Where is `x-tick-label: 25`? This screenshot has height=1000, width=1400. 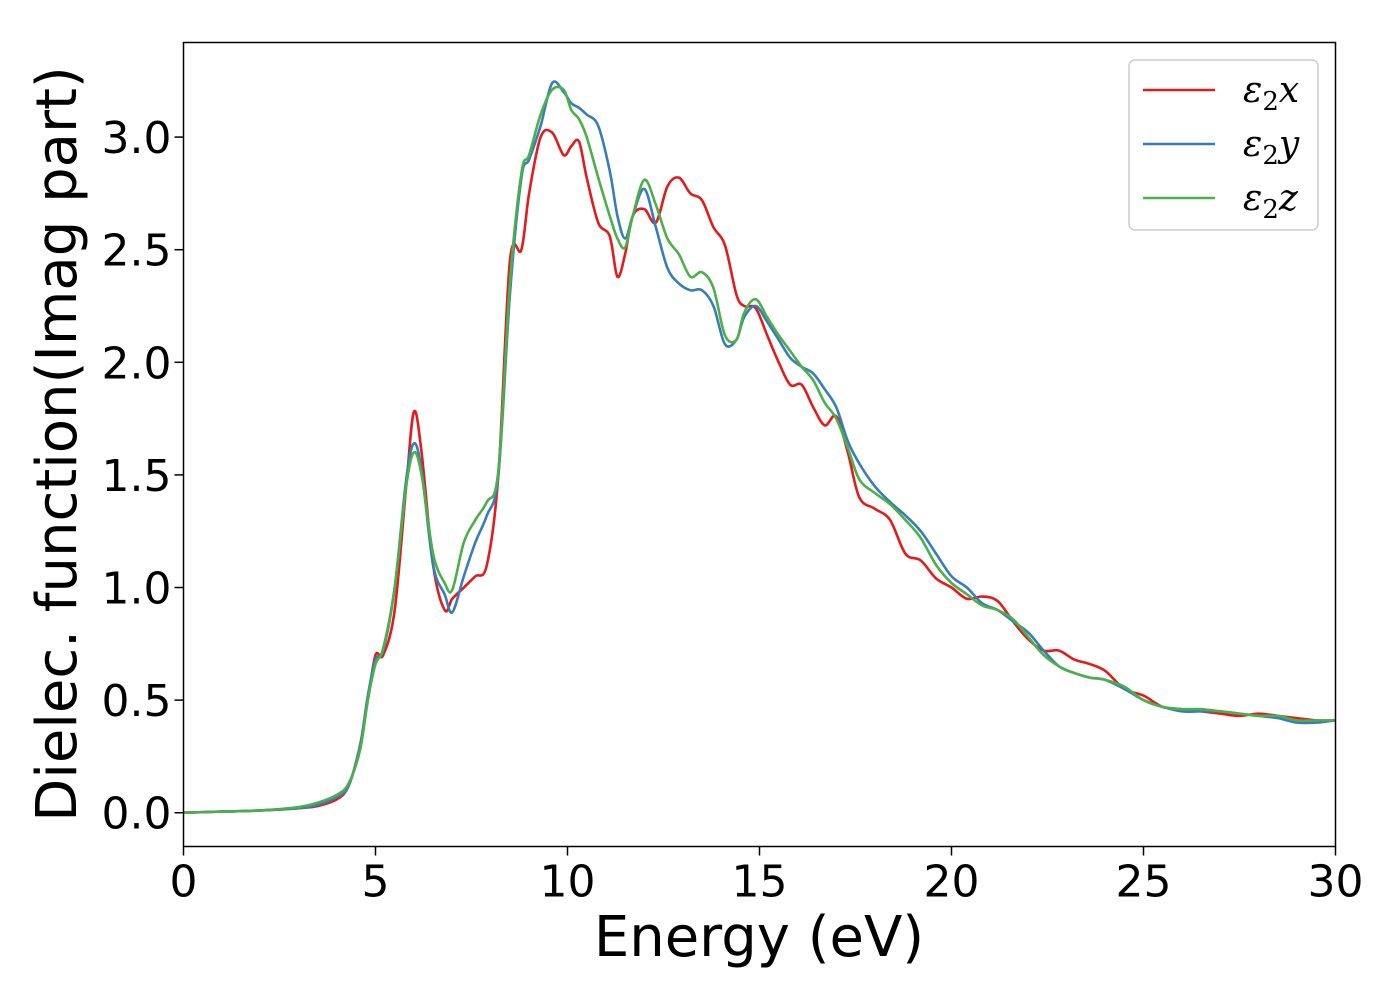 x-tick-label: 25 is located at coordinates (1144, 882).